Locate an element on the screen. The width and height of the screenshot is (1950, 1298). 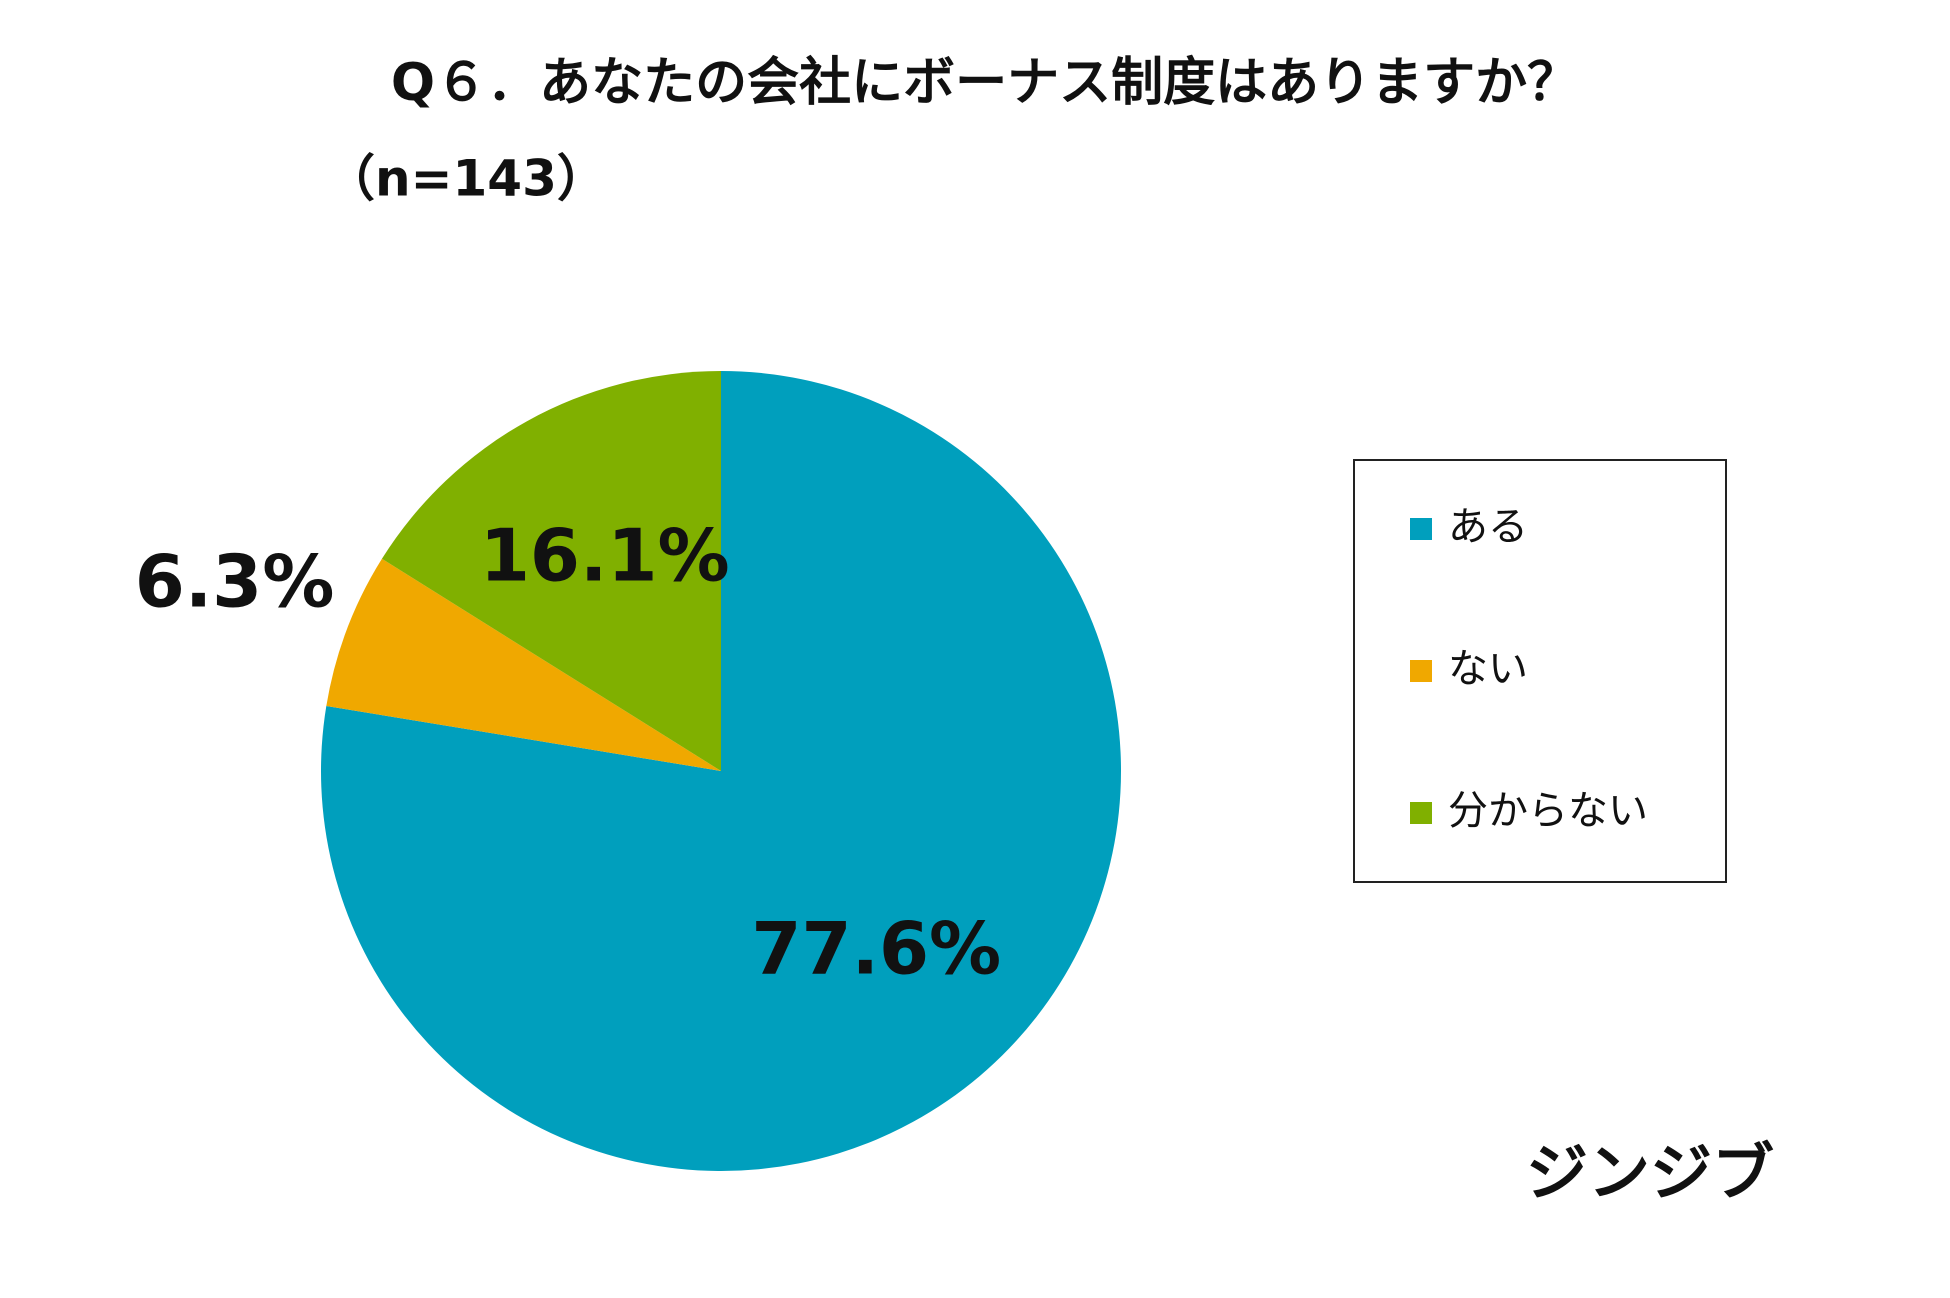
legend-label: ない is located at coordinates (1488, 669).